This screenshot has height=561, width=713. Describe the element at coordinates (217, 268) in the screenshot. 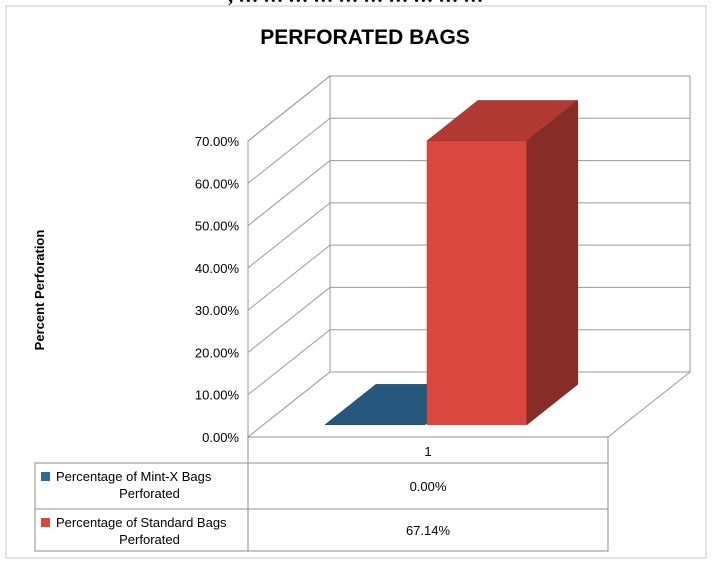

I see `y-tick-label: 40.00%` at that location.